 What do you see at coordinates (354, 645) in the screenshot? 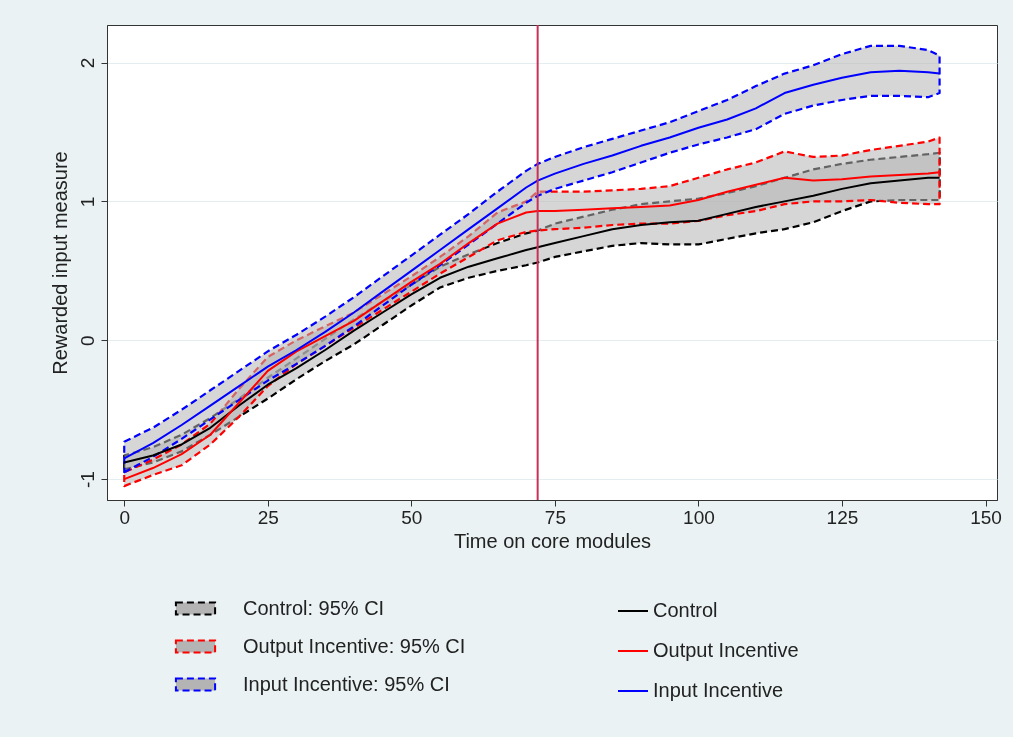
I see `text: Output Incentive: 95% CI` at bounding box center [354, 645].